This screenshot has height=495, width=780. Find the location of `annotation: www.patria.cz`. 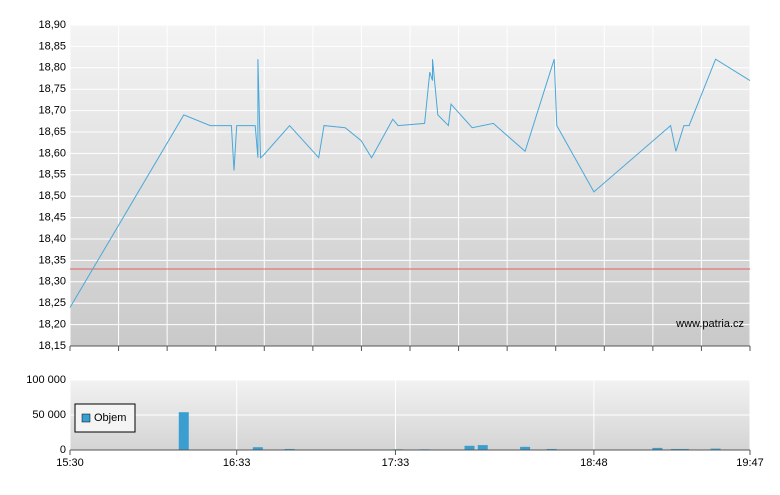

annotation: www.patria.cz is located at coordinates (709, 324).